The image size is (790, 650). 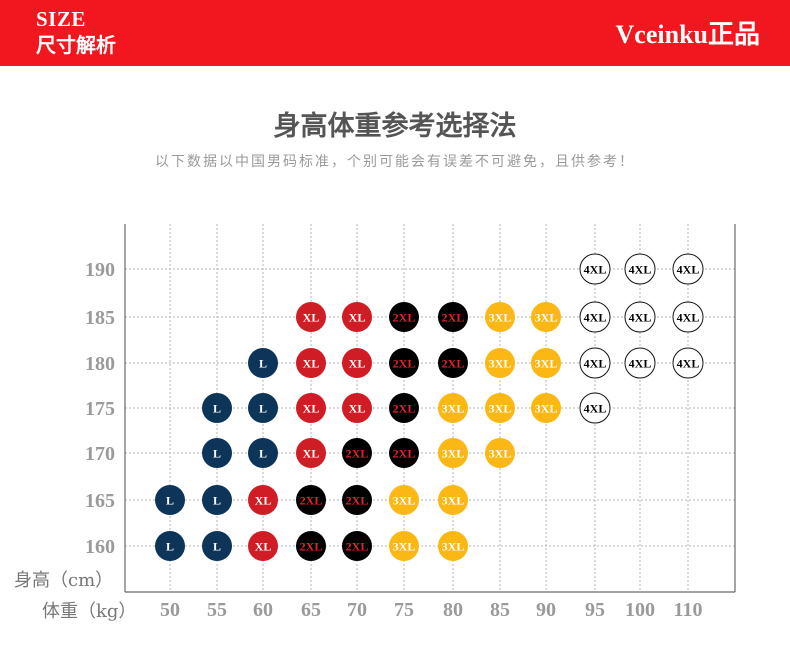 What do you see at coordinates (170, 610) in the screenshot?
I see `x-tick-label: 50` at bounding box center [170, 610].